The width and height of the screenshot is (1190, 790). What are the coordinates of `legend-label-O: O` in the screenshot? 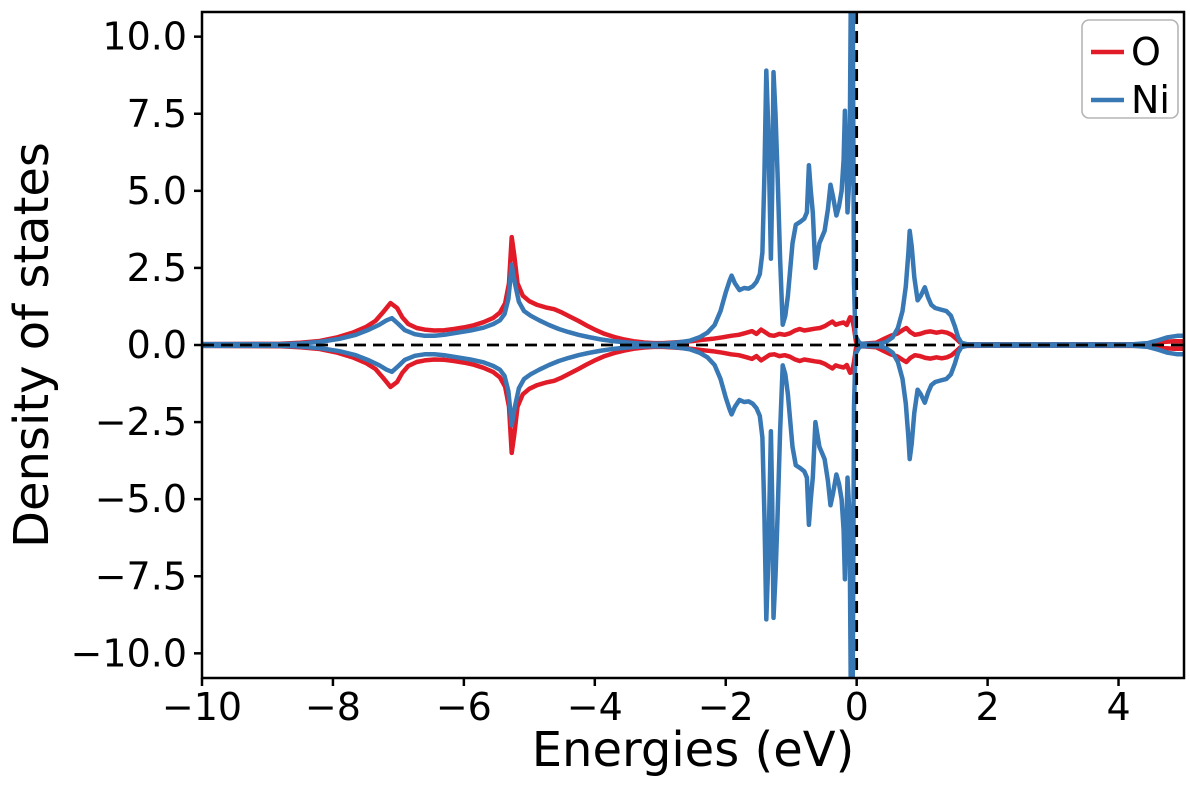 It's located at (1146, 52).